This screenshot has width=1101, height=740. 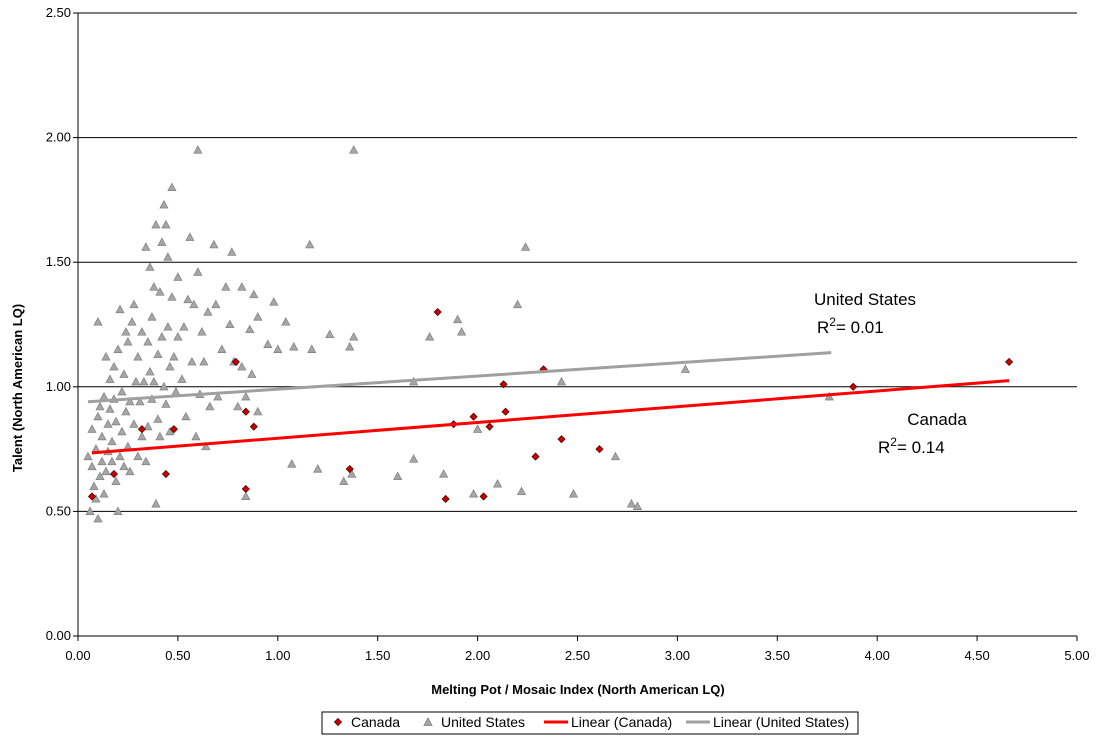 What do you see at coordinates (621, 722) in the screenshot?
I see `legend-linear-canada: Linear (Canada)` at bounding box center [621, 722].